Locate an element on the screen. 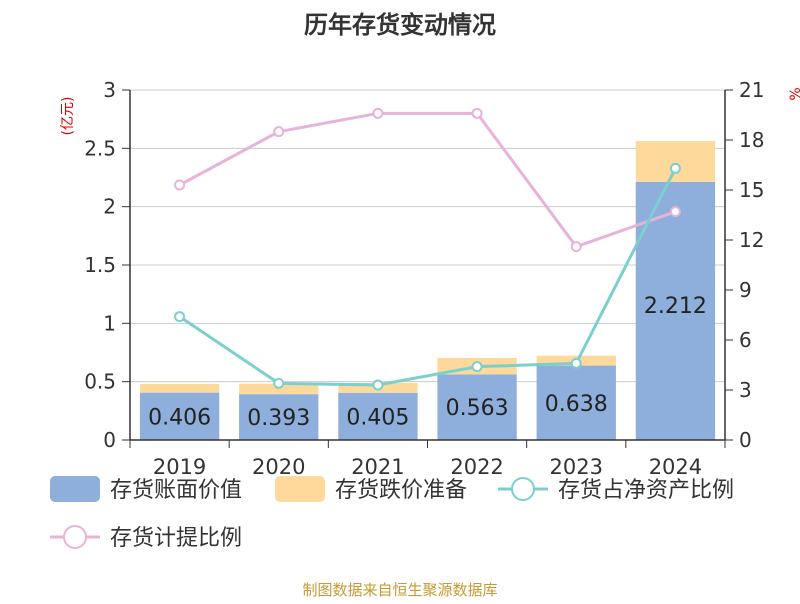 This screenshot has height=604, width=800. left-tick-label: 2 is located at coordinates (109, 207).